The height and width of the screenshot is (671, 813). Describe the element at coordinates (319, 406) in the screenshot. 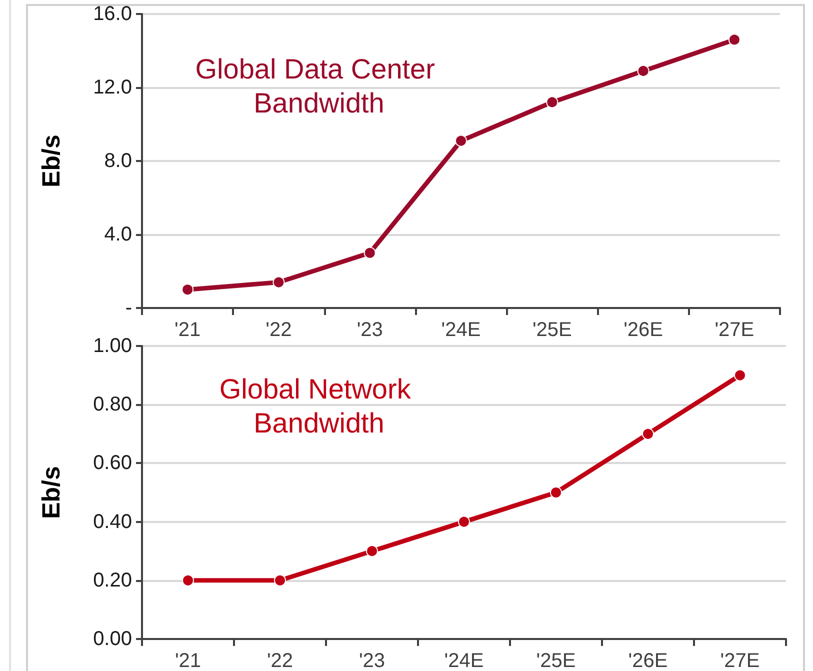

I see `text: Global Network Bandwidth` at that location.